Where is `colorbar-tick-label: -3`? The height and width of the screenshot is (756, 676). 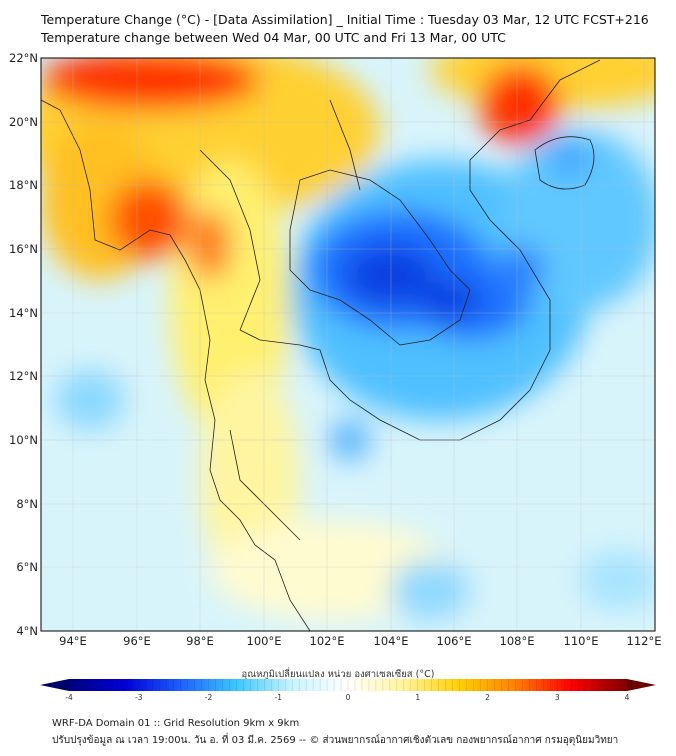
colorbar-tick-label: -3 is located at coordinates (139, 697).